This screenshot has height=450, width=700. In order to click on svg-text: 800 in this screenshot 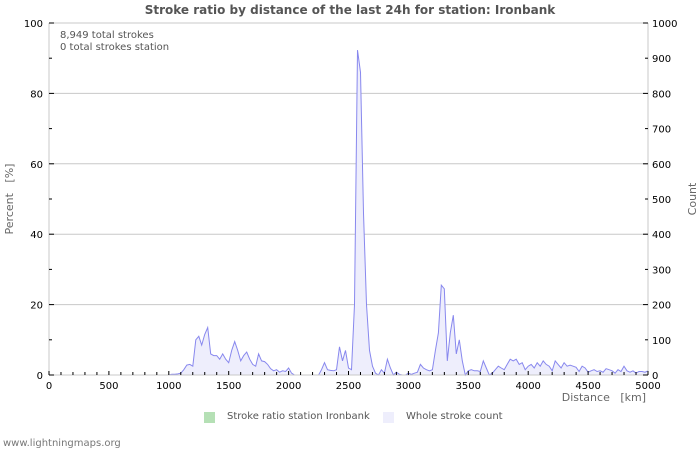, I will do `click(661, 94)`.